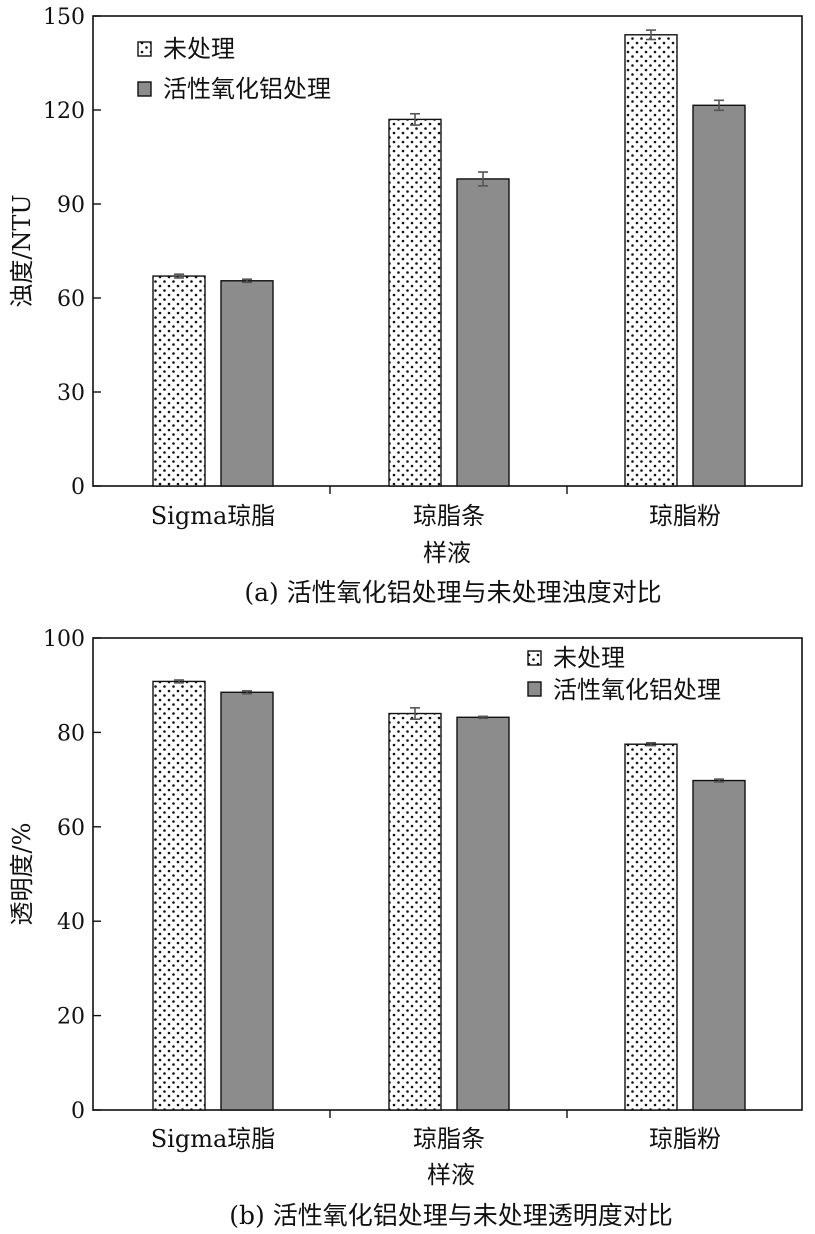  Describe the element at coordinates (71, 205) in the screenshot. I see `y-tick-label: 90` at that location.